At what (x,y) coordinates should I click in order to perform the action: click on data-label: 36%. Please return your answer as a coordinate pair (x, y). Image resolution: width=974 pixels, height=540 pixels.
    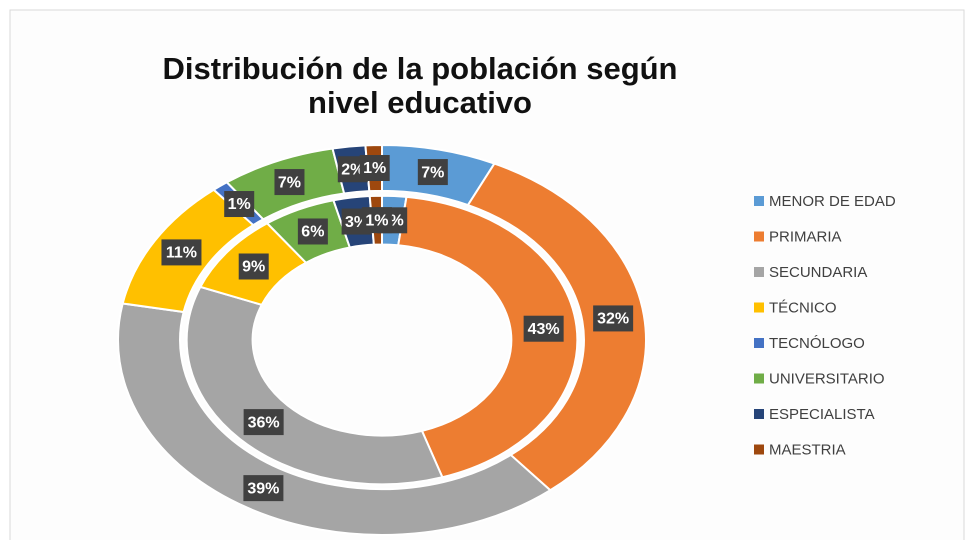
    Looking at the image, I should click on (264, 422).